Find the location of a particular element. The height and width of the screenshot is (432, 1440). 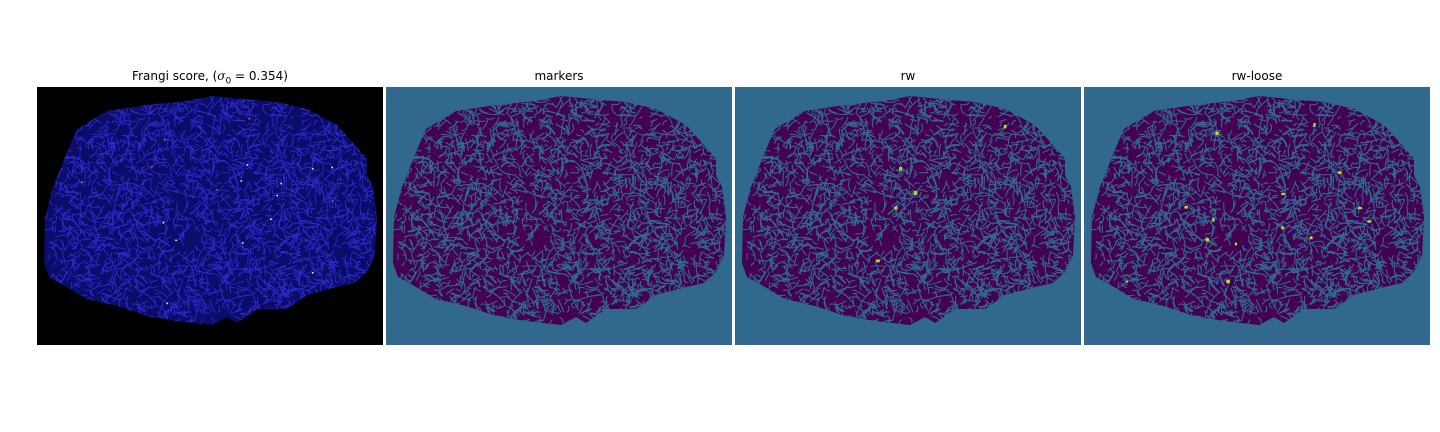

frangi-score-title: Frangi score, (σ0 = 0.354) is located at coordinates (210, 78).